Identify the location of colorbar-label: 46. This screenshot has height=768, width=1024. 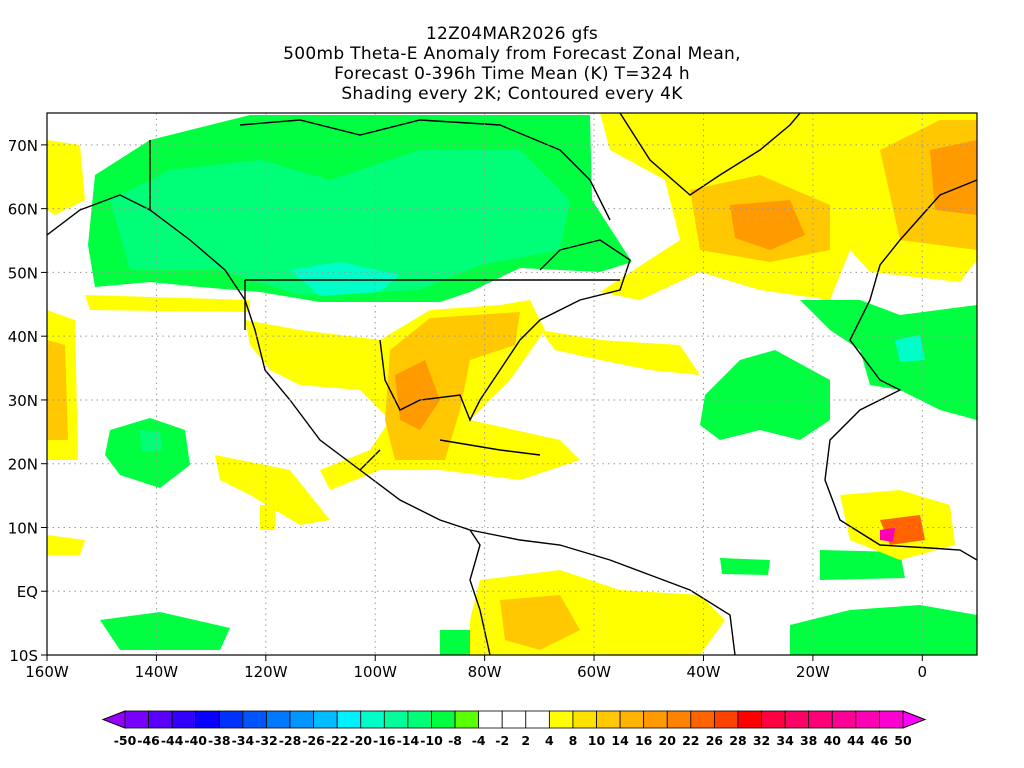
(880, 740).